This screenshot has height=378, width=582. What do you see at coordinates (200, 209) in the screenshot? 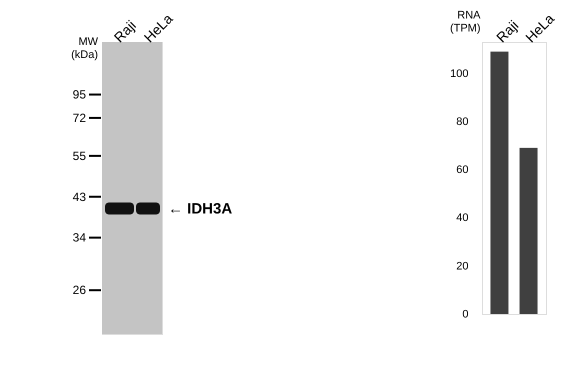
I see `text: ← IDH3A` at bounding box center [200, 209].